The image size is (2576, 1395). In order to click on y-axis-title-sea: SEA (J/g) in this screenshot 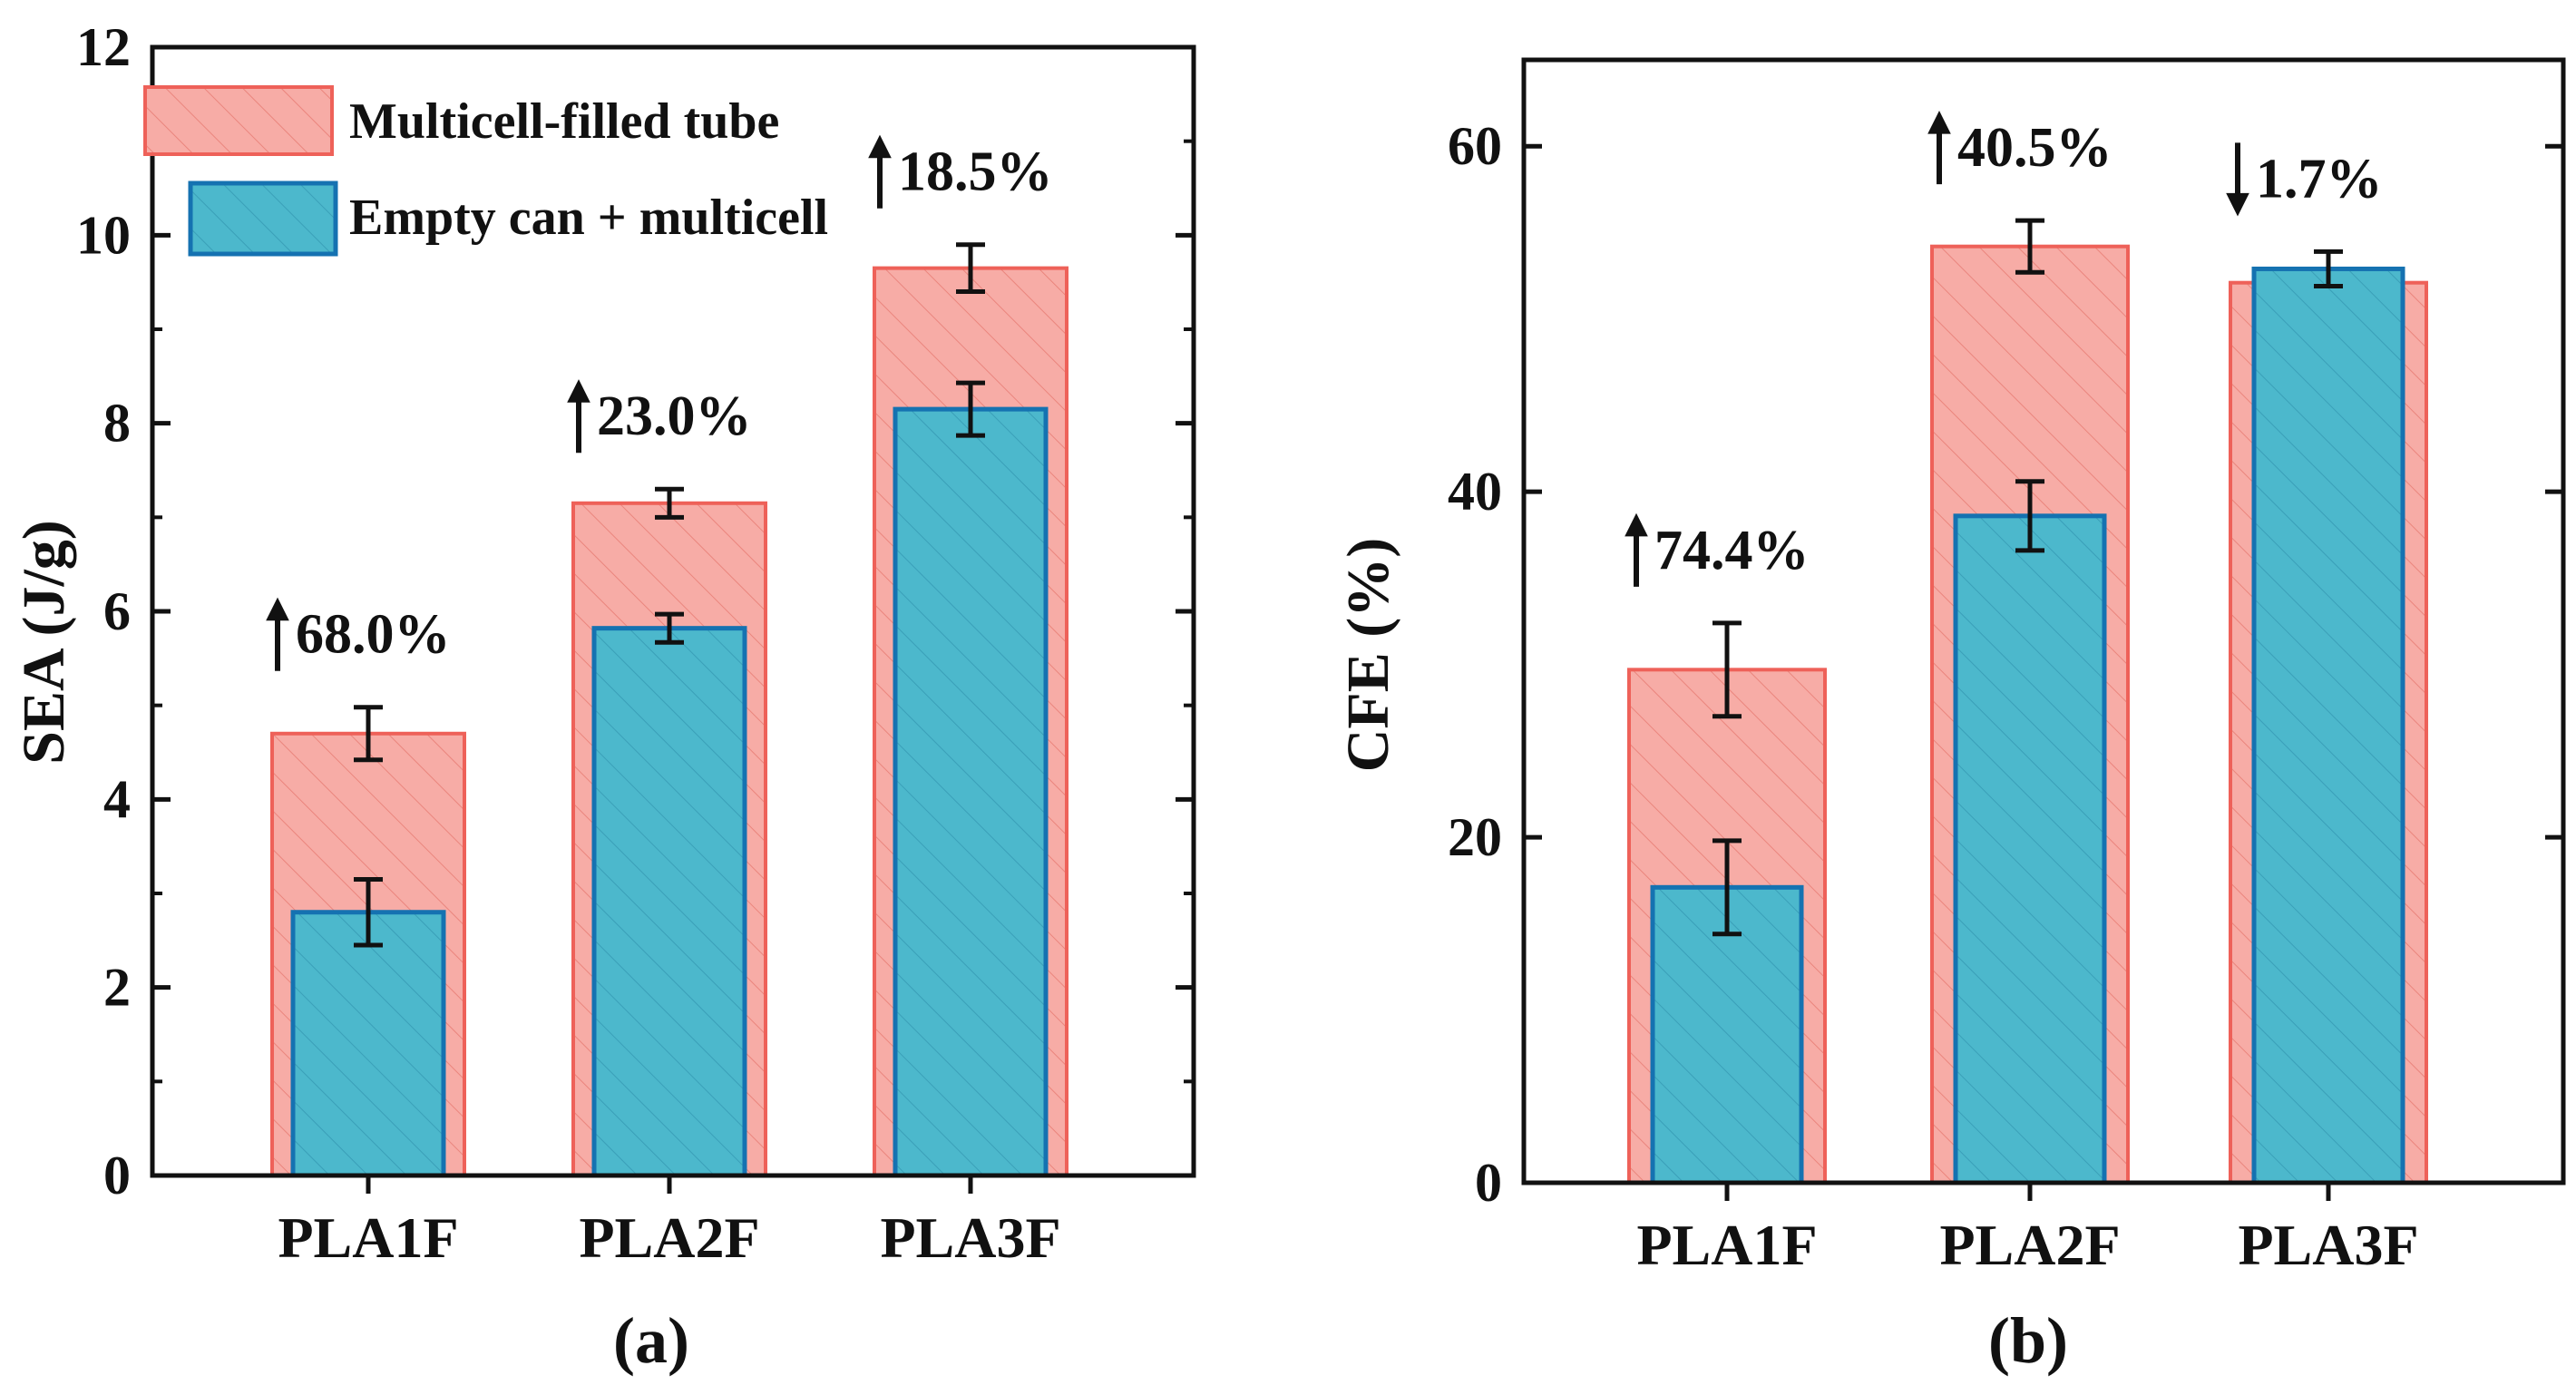, I will do `click(44, 642)`.